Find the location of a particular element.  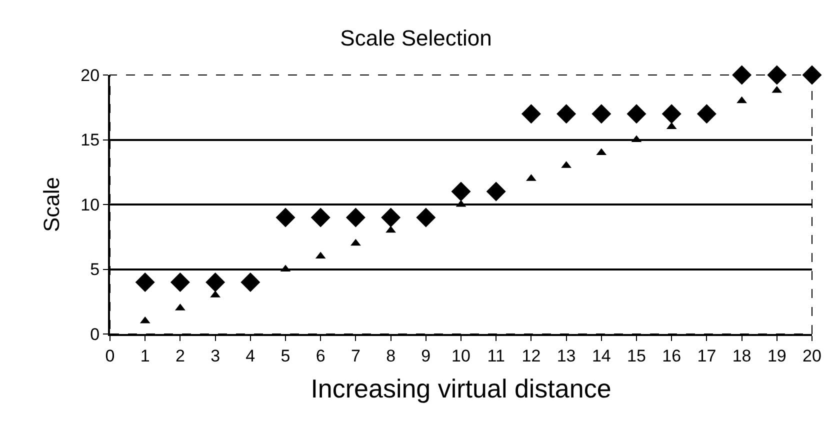

y-tick-label: 15 is located at coordinates (90, 140).